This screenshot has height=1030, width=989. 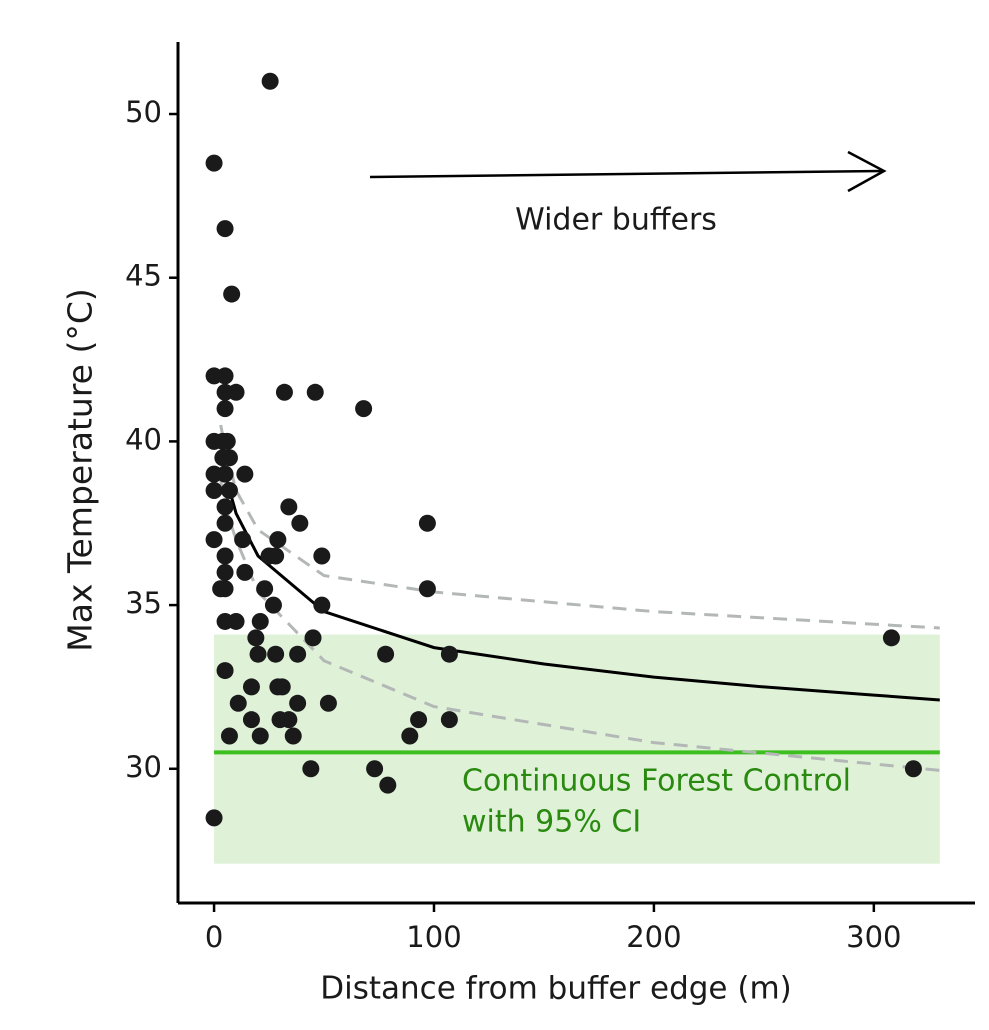 What do you see at coordinates (143, 276) in the screenshot?
I see `y-tick-label: 45` at bounding box center [143, 276].